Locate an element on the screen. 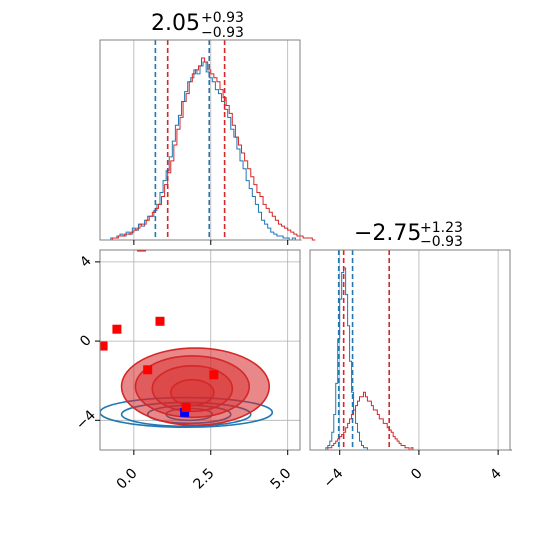 The width and height of the screenshot is (550, 550). x-tick-label: 5.0 is located at coordinates (280, 479).